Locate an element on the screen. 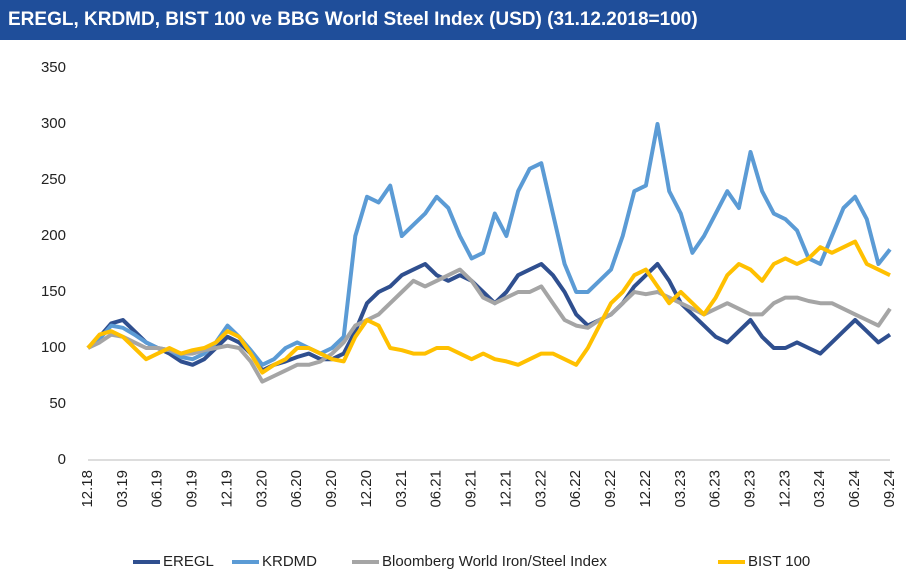  y-tick-label: 150 is located at coordinates (53, 291).